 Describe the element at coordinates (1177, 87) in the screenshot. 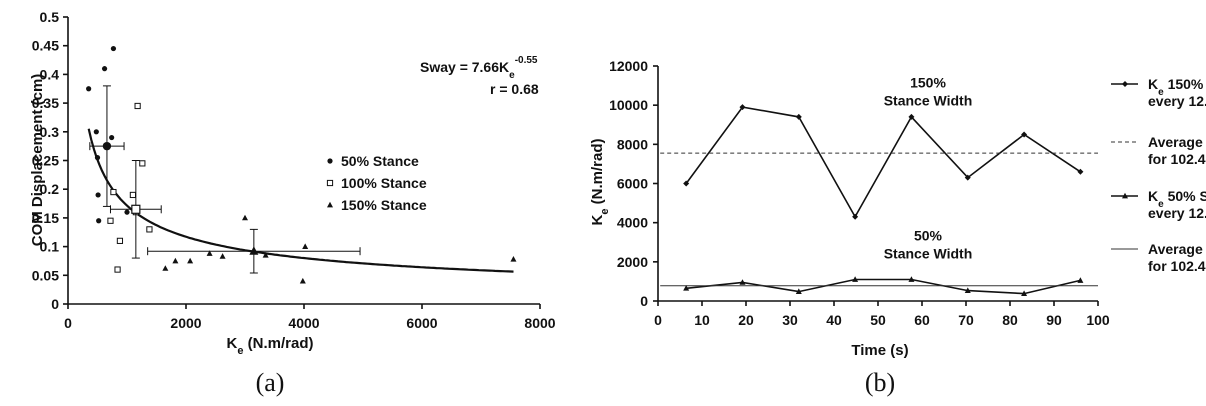

I see `b-legend-label: Ke 150% SW` at that location.